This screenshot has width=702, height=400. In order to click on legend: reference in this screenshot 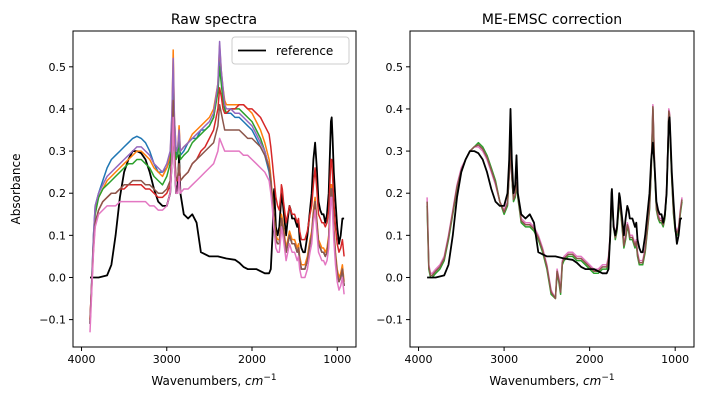, I will do `click(290, 50)`.